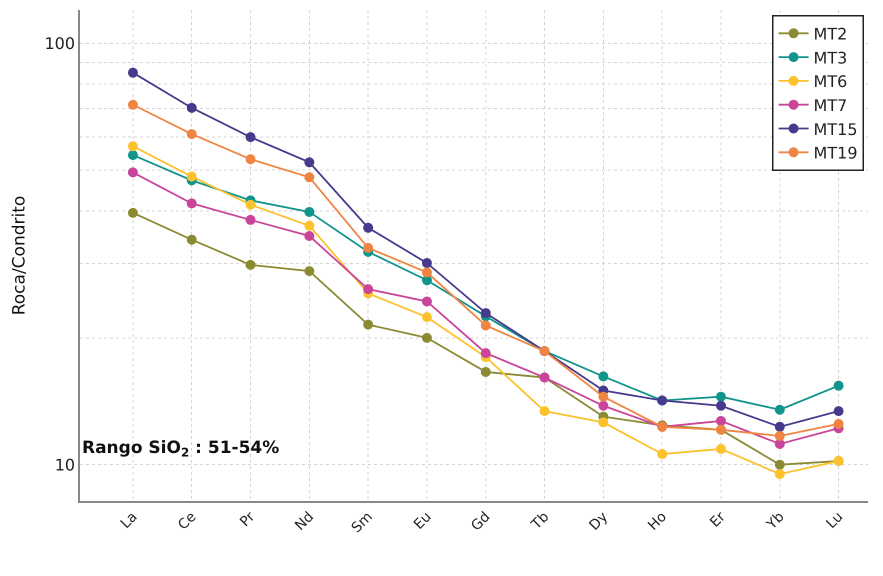  What do you see at coordinates (362, 522) in the screenshot?
I see `x-tick-label: Sm` at bounding box center [362, 522].